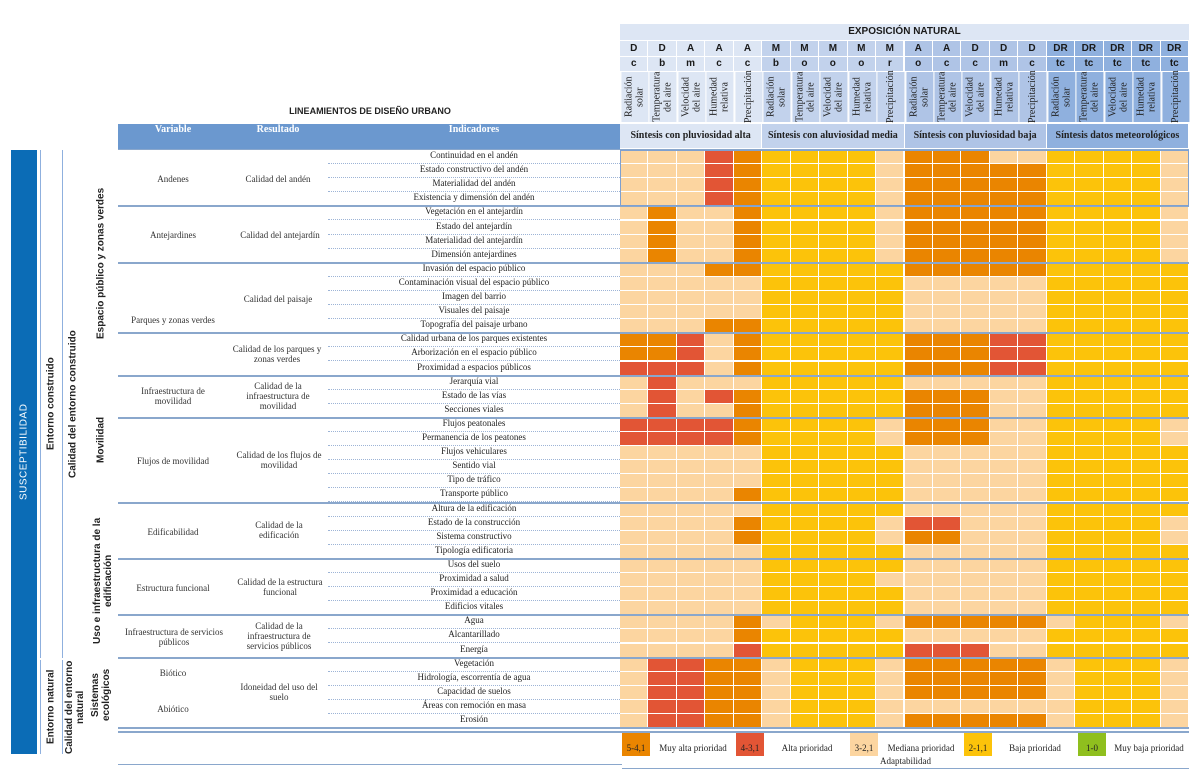 This screenshot has height=778, width=1200. What do you see at coordinates (103, 581) in the screenshot?
I see `uso-infraestructura-band: Uso e infraestructura de la edificación` at bounding box center [103, 581].